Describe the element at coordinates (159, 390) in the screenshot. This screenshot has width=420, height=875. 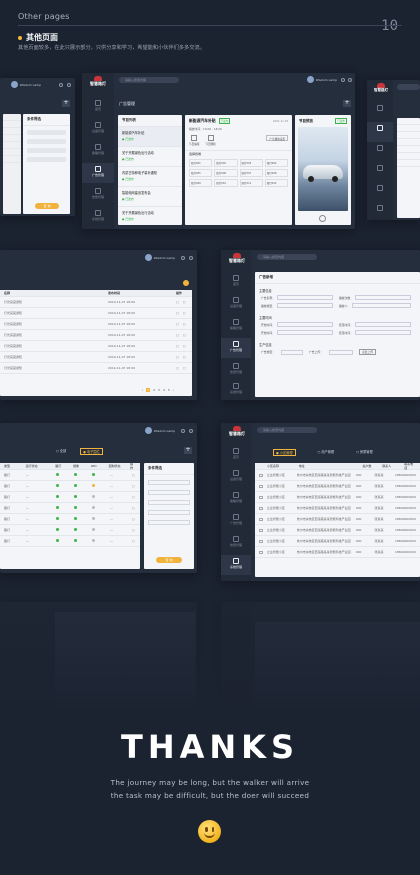
I see `page-link: 3` at that location.